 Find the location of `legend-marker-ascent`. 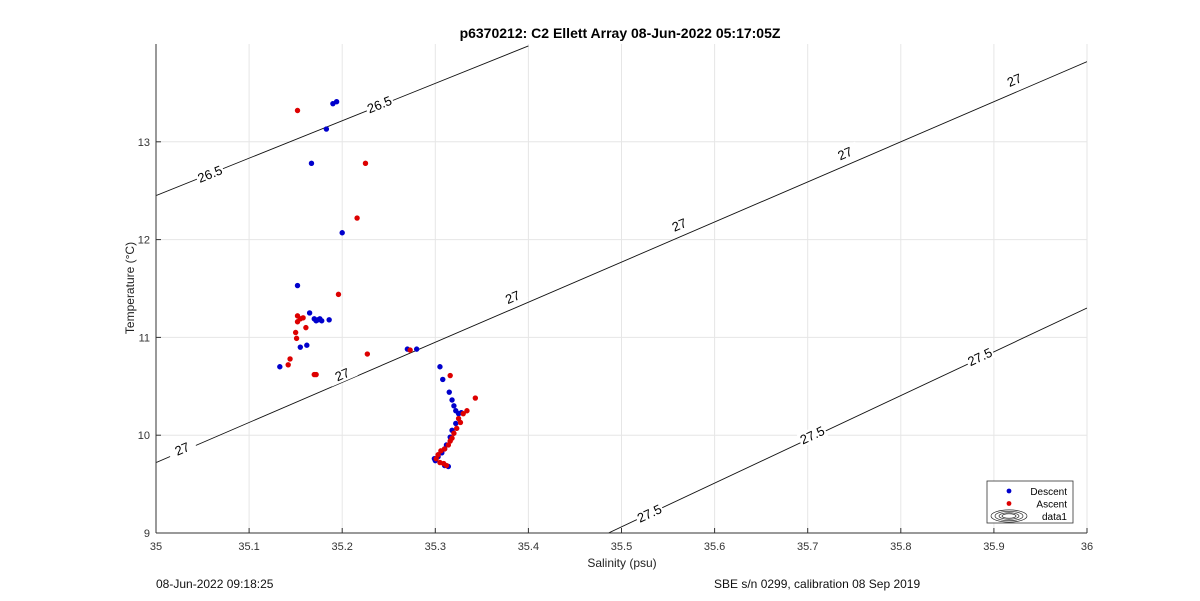

legend-marker-ascent is located at coordinates (1009, 503).